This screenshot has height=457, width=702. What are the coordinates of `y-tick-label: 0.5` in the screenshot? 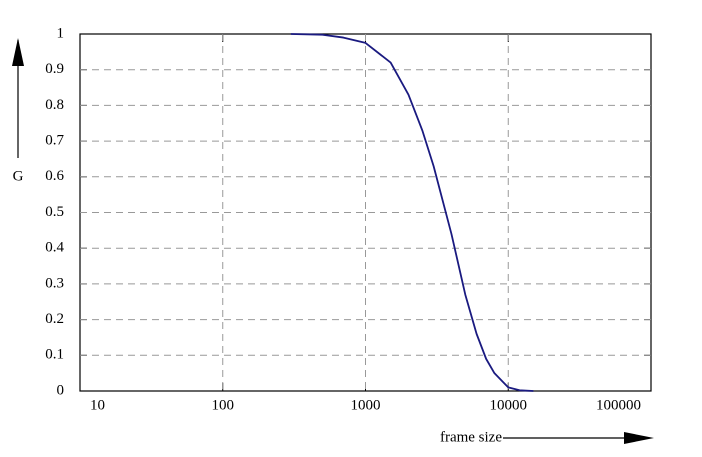 It's located at (54, 212).